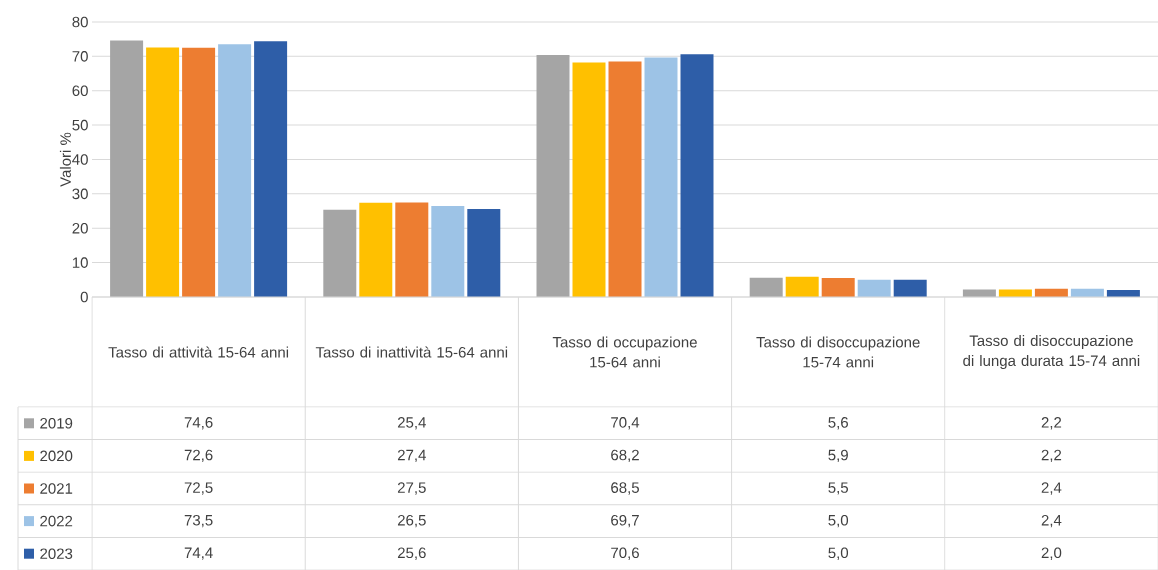 This screenshot has width=1158, height=570. Describe the element at coordinates (80, 22) in the screenshot. I see `y-tick-label: 80` at that location.